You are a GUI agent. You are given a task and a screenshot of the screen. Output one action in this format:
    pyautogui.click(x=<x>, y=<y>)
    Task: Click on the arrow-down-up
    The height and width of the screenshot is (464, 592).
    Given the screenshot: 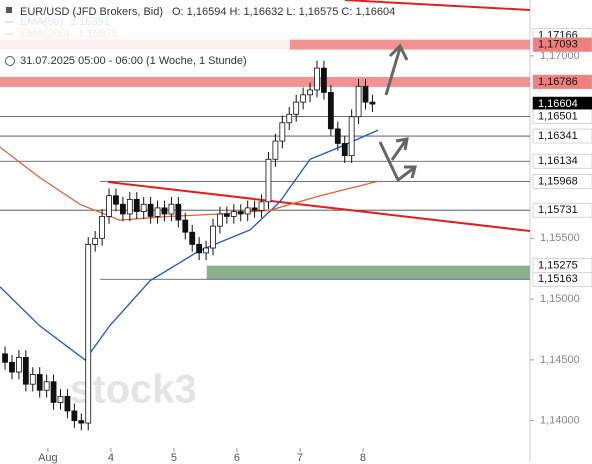 What is the action you would take?
    pyautogui.click(x=397, y=162)
    